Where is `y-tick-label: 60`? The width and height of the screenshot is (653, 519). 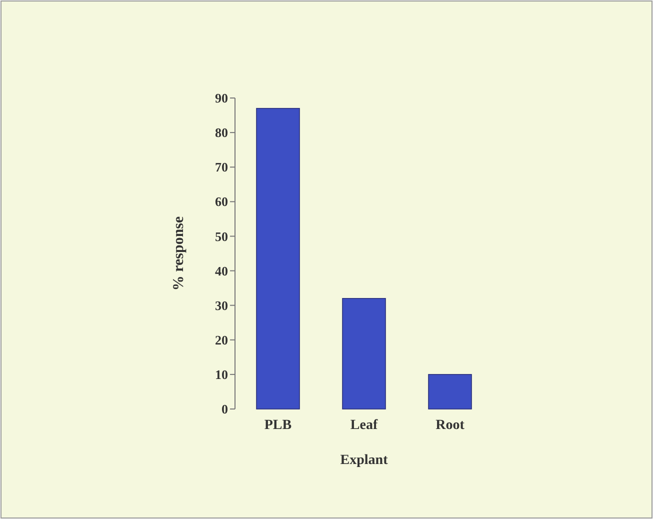 y-tick-label: 60 is located at coordinates (221, 202).